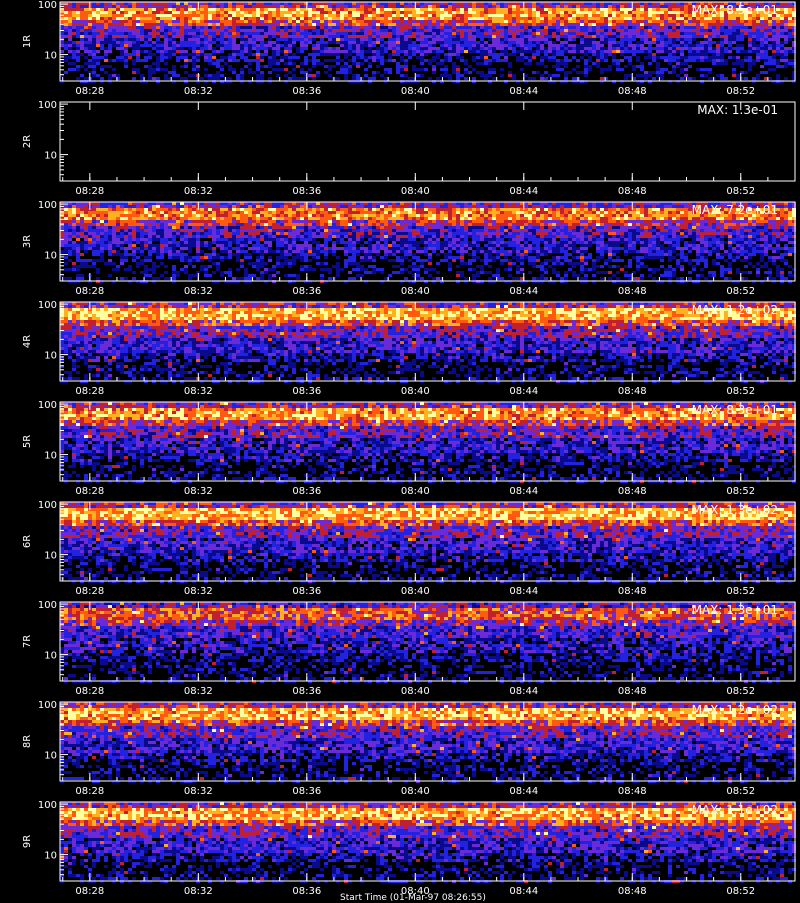 The height and width of the screenshot is (903, 800). Describe the element at coordinates (27, 241) in the screenshot. I see `panel-label: 3R` at that location.